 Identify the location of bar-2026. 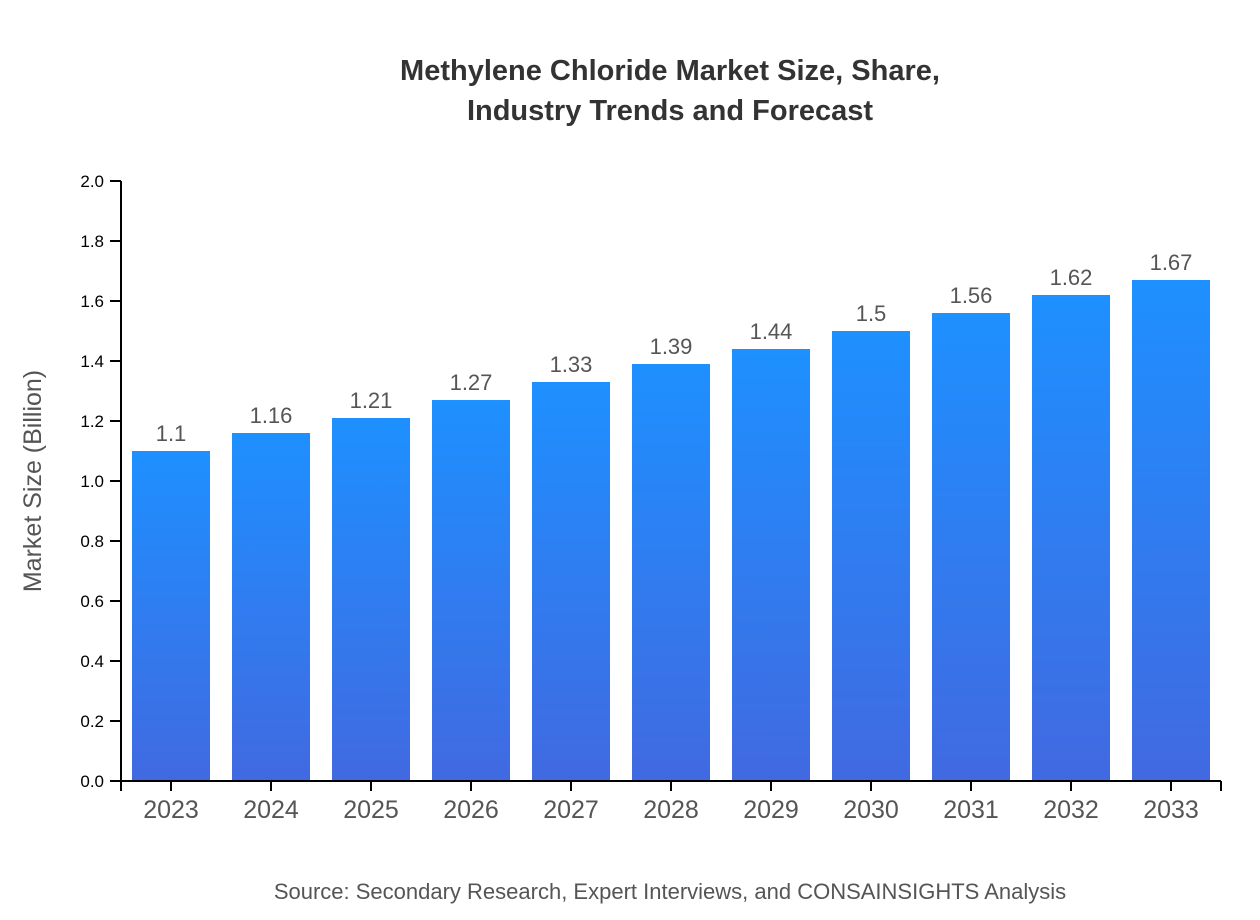
(471, 590).